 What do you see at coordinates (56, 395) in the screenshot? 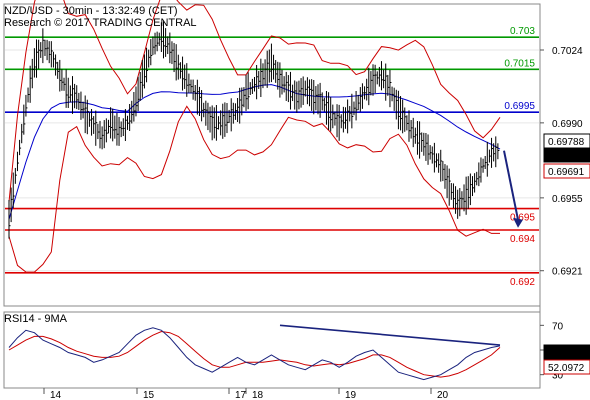
I see `x-tick-label: 14` at bounding box center [56, 395].